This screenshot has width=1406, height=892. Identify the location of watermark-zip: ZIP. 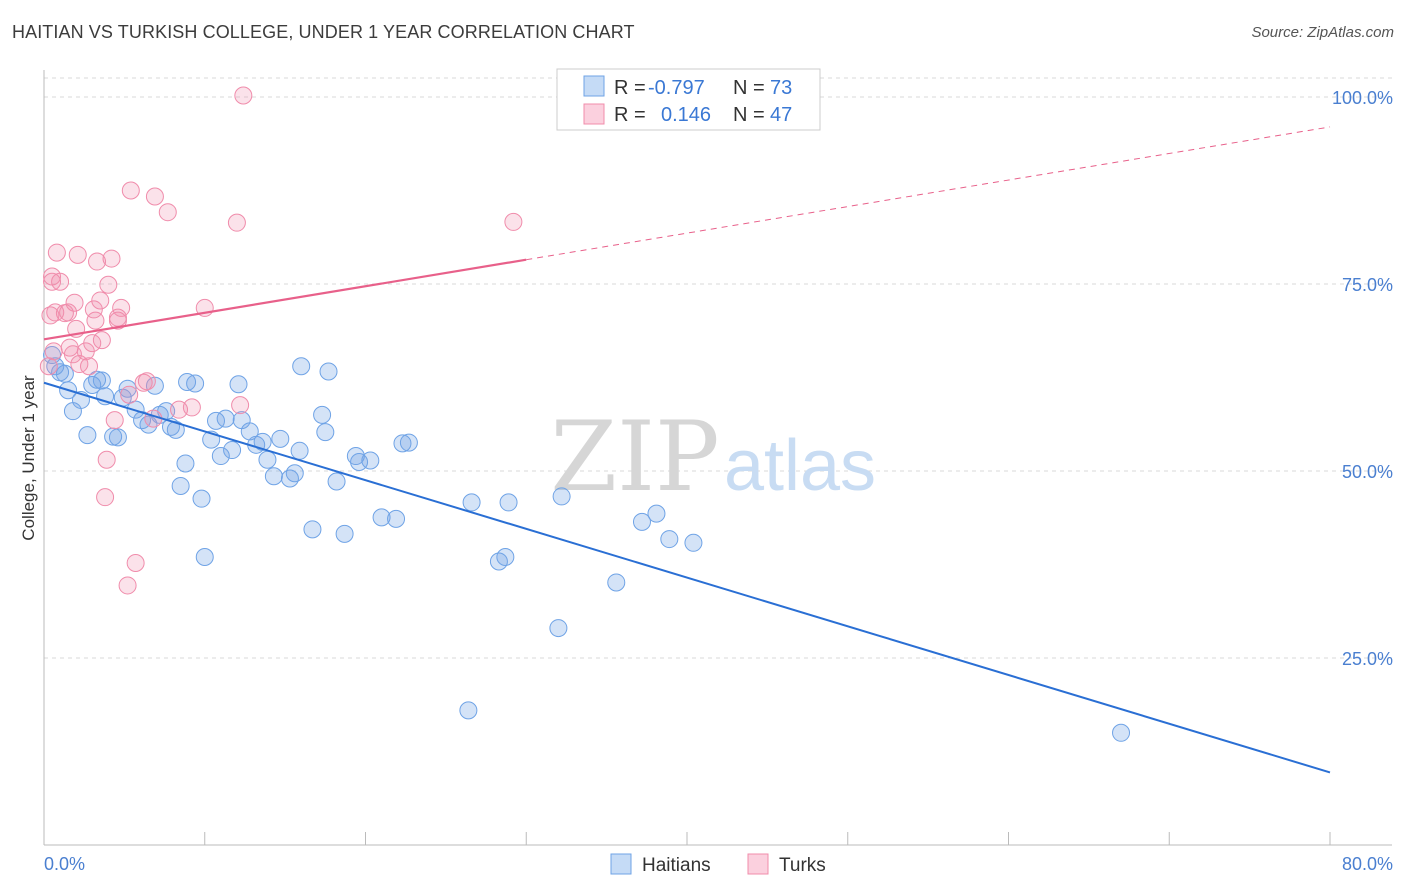
(634, 457).